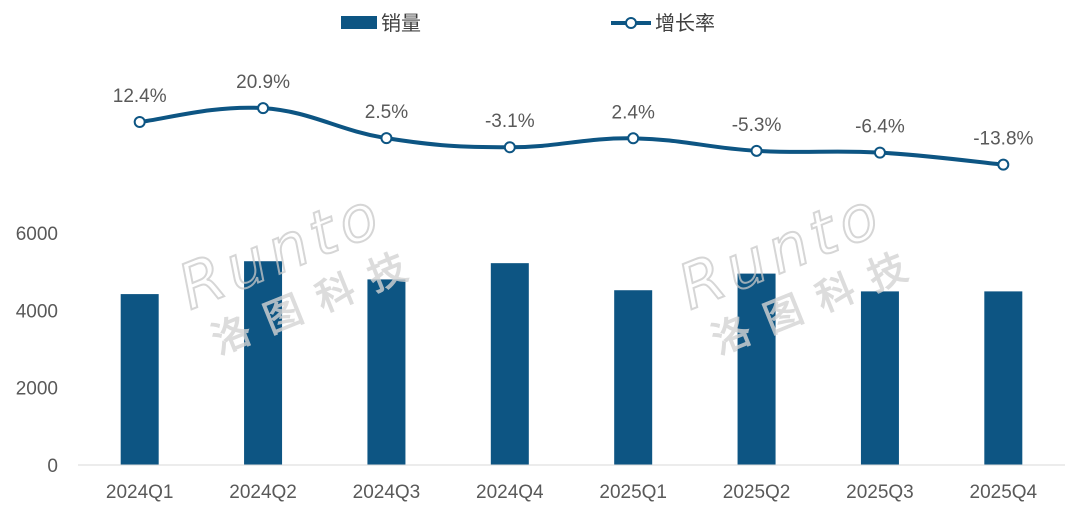 This screenshot has width=1080, height=509. Describe the element at coordinates (387, 492) in the screenshot. I see `x-tick-label: 2024Q3` at that location.